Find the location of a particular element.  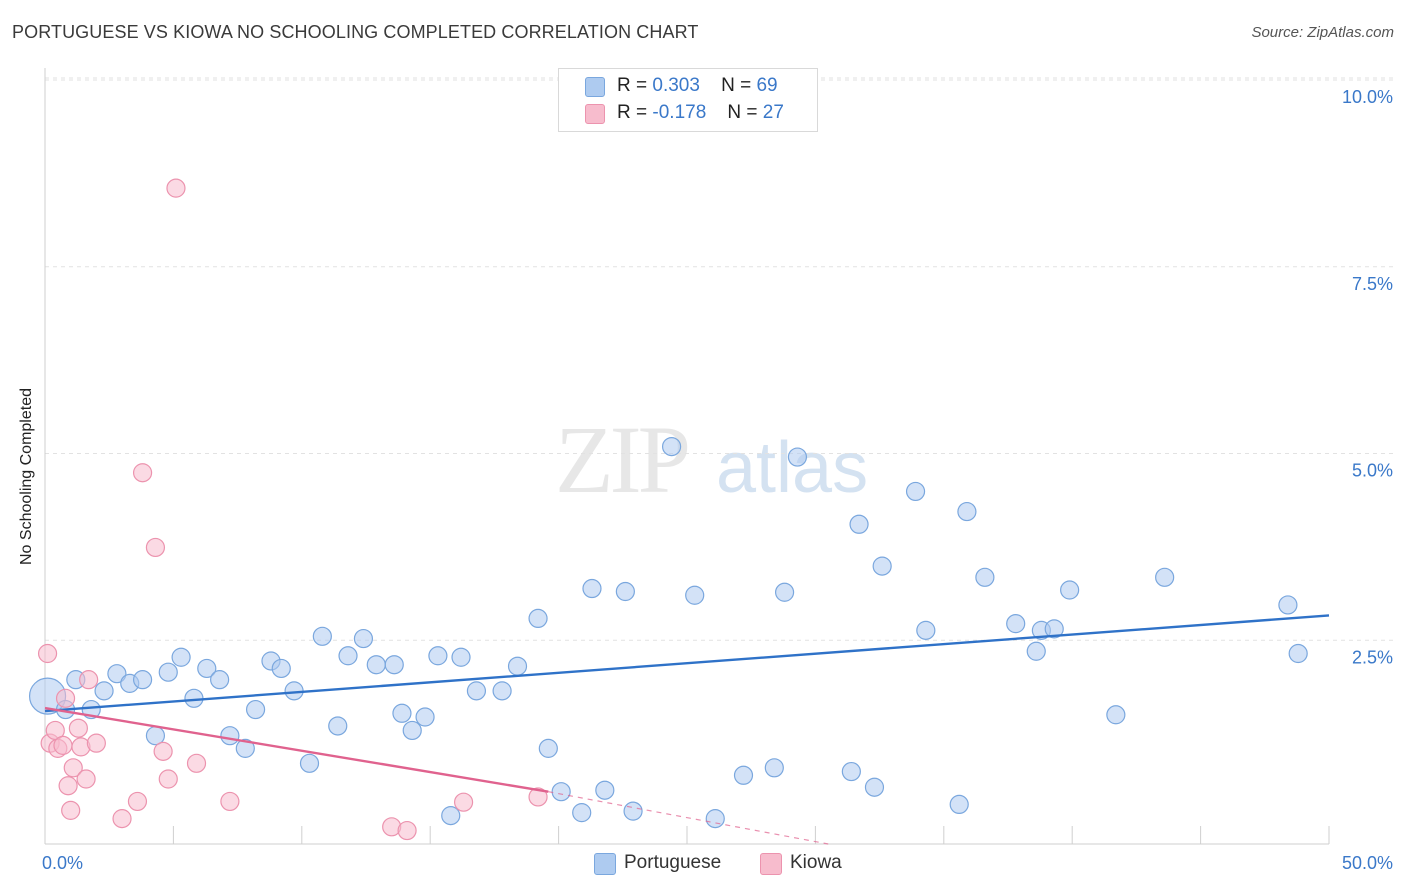

chart-source: Source: ZipAtlas.com is located at coordinates (1322, 32).